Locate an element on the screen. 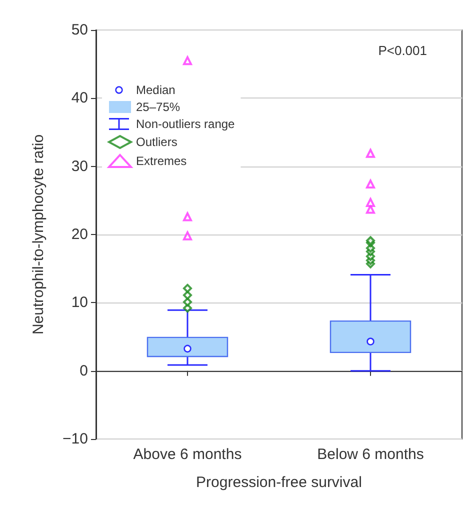 The image size is (473, 506). annotation: P<0.001 is located at coordinates (402, 50).